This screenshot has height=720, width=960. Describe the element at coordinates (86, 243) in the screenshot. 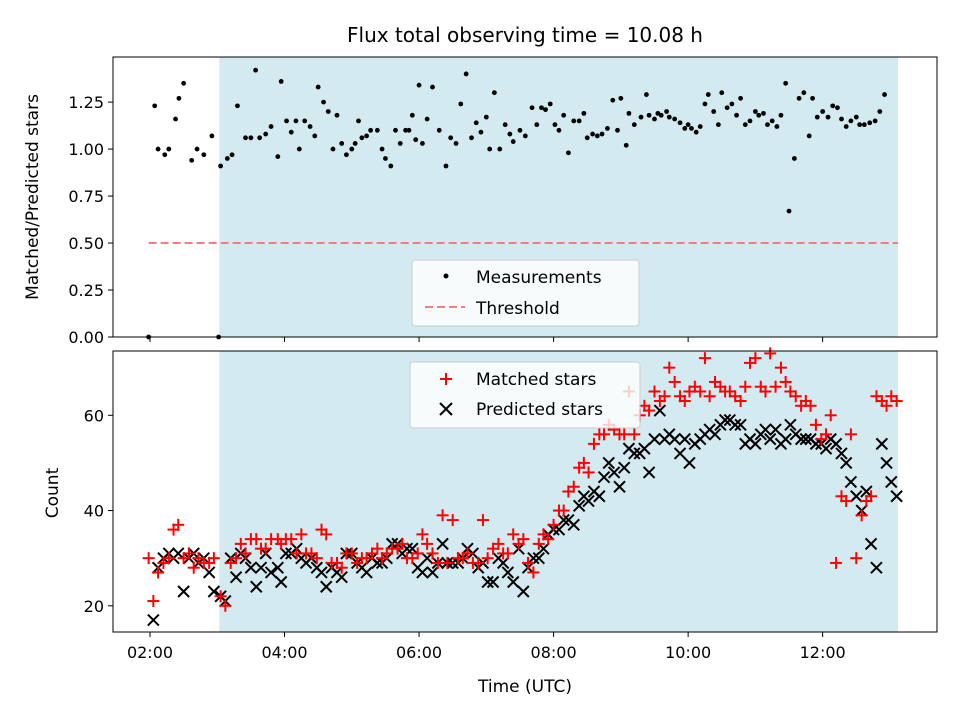

I see `ratio-y-tick-label: 0.50` at that location.